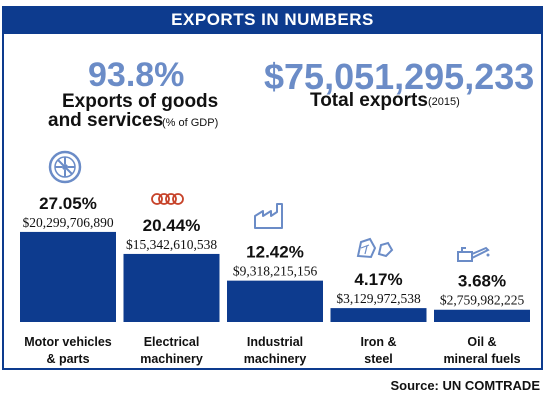  Describe the element at coordinates (444, 102) in the screenshot. I see `total-exports-note: (2015)` at that location.